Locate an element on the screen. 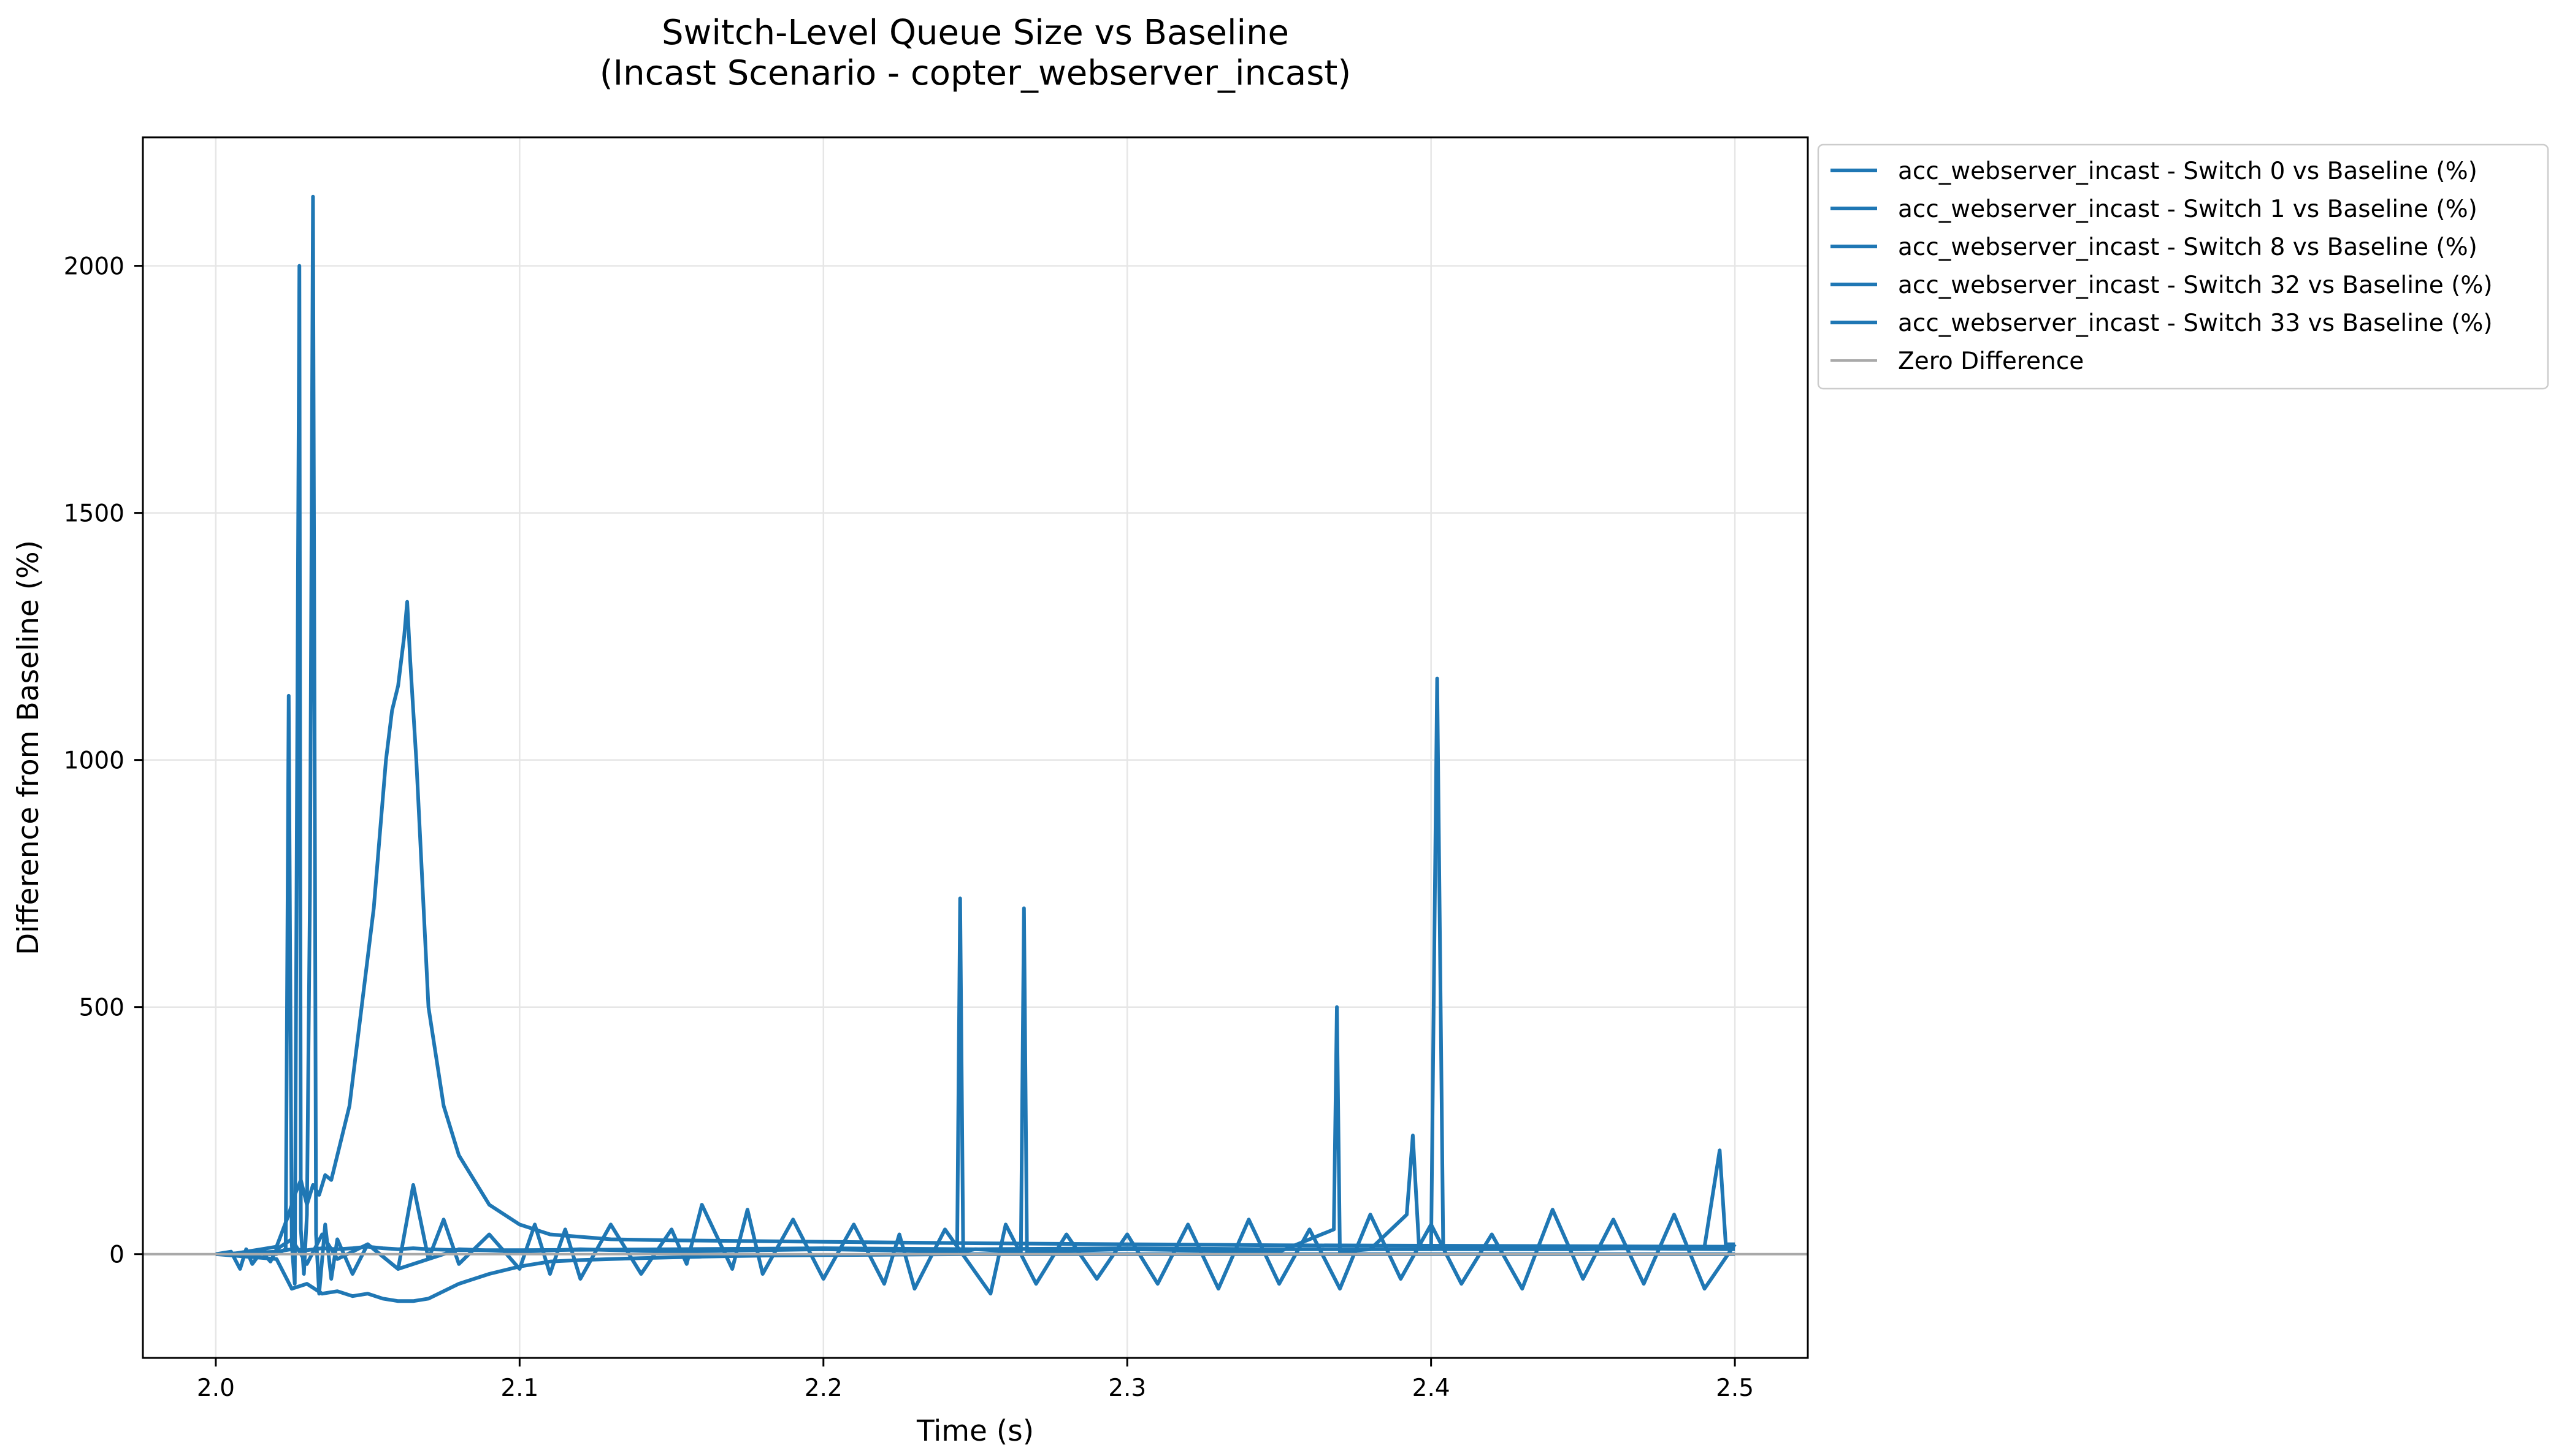 This screenshot has width=2559, height=1456. x-tick-label: 2.1 is located at coordinates (519, 1388).